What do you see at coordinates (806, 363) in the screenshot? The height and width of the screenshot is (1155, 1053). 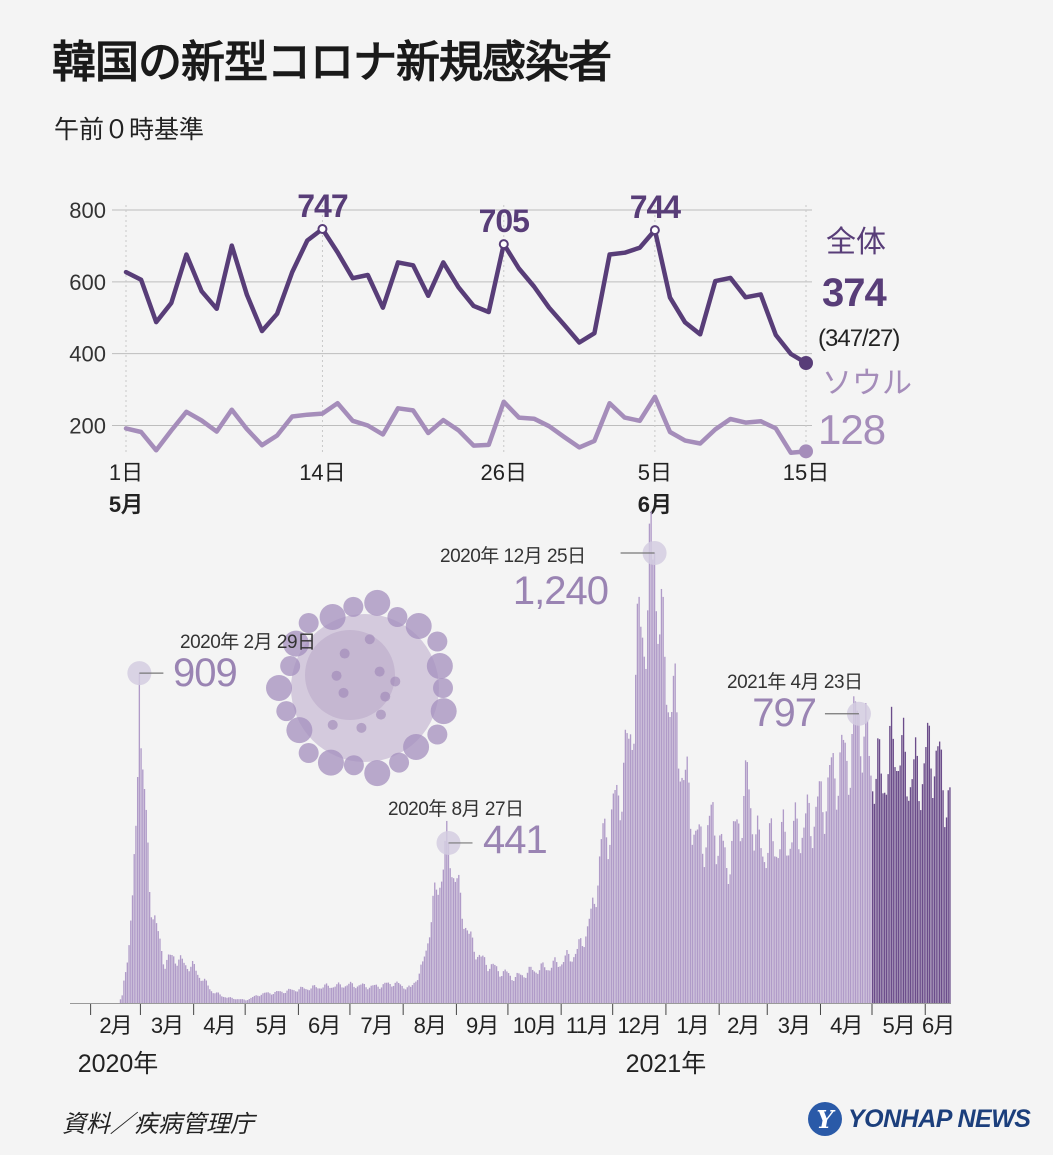 I see `series-end-point` at bounding box center [806, 363].